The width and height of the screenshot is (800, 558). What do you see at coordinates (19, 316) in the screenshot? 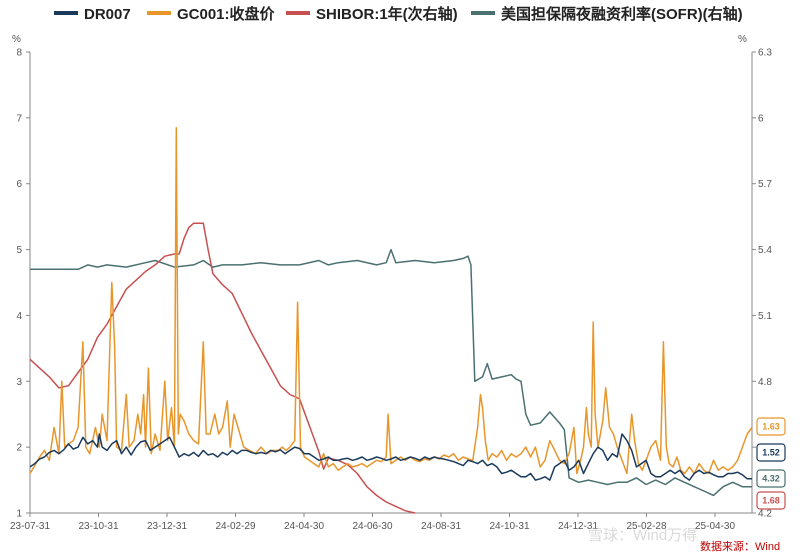
I see `left-tick-label: 4` at bounding box center [19, 316].